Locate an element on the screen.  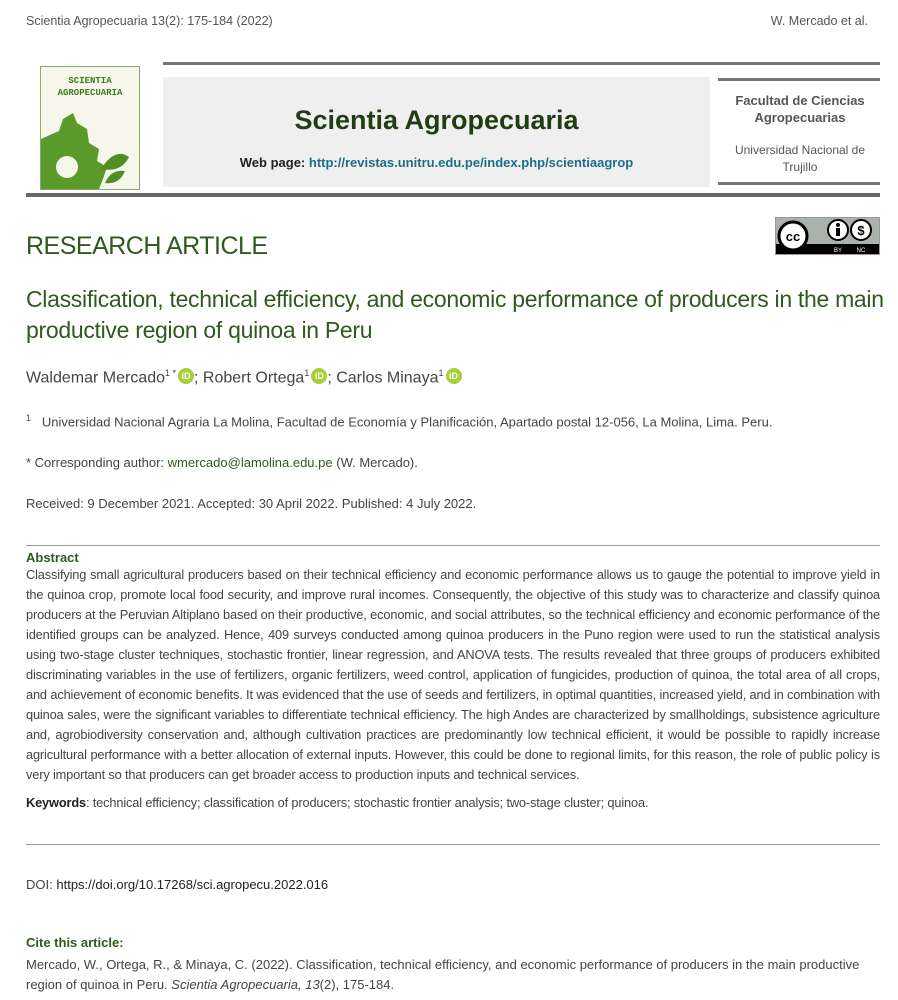
journal-logo: SCIENTIA AGROPECUARIA is located at coordinates (90, 128).